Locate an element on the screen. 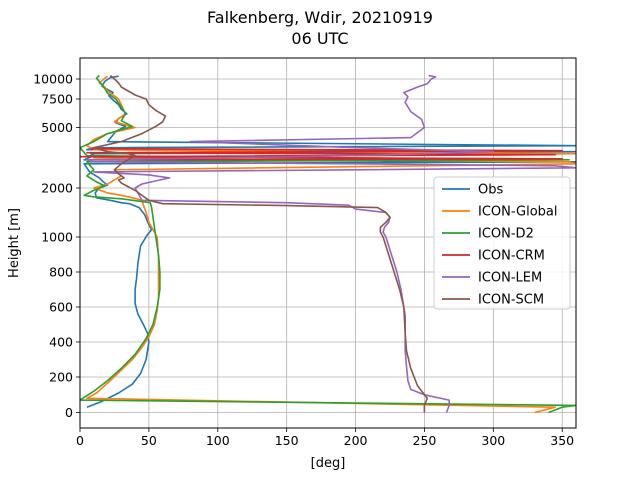 This screenshot has width=640, height=480. y-tick-label: 400 is located at coordinates (61, 342).